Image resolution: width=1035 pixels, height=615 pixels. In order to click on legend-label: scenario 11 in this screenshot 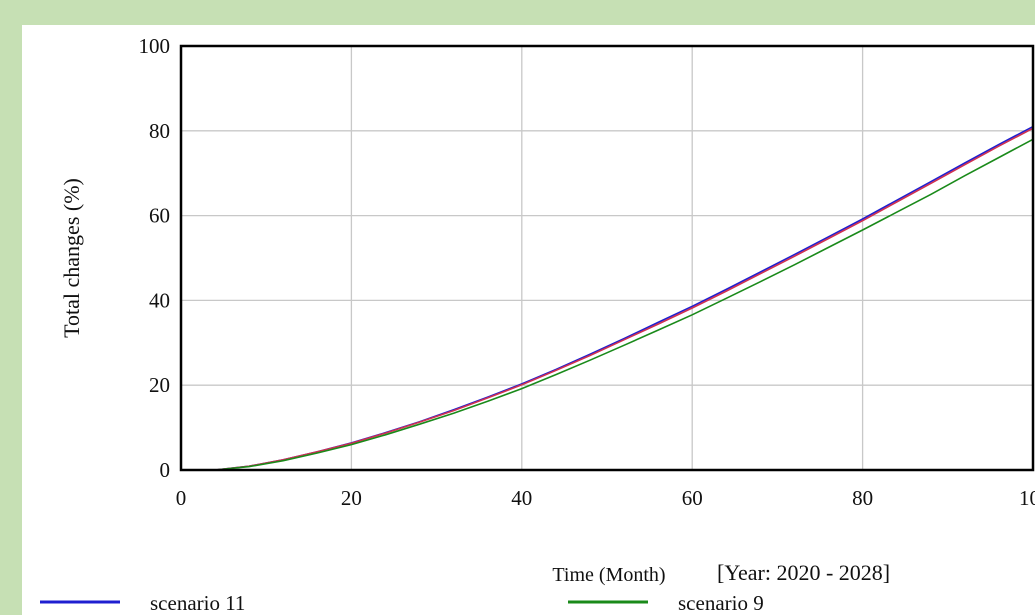, I will do `click(197, 603)`.